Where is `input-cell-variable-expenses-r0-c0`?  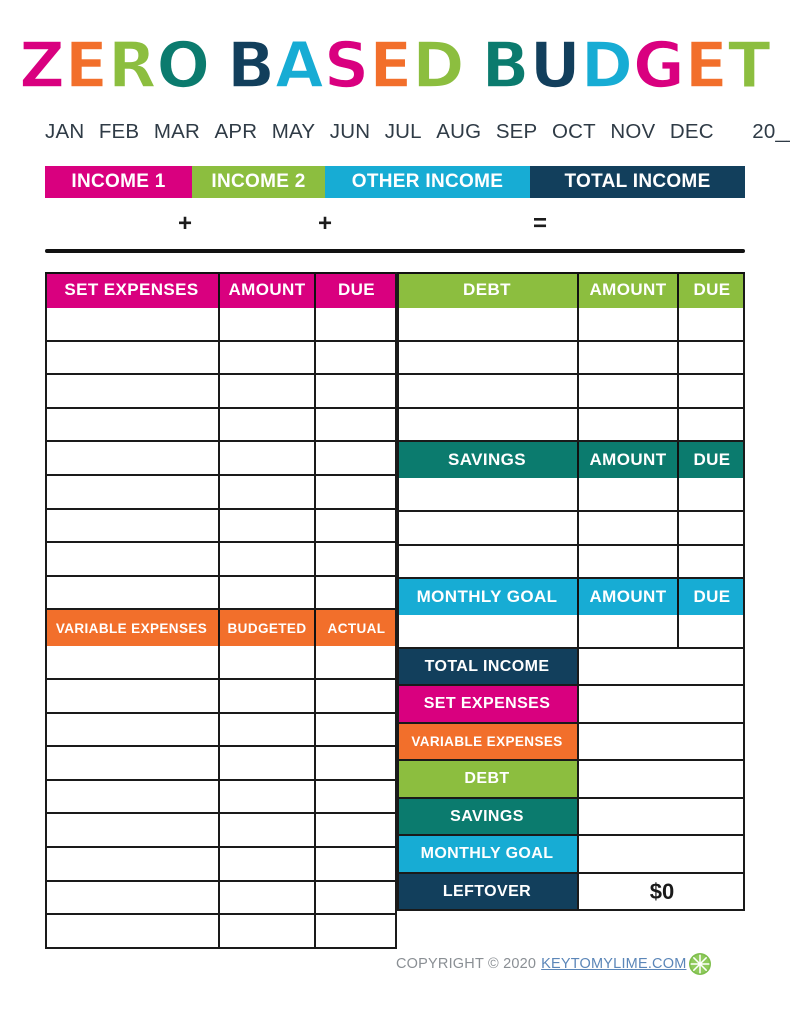
input-cell-variable-expenses-r0-c0 is located at coordinates (131, 662).